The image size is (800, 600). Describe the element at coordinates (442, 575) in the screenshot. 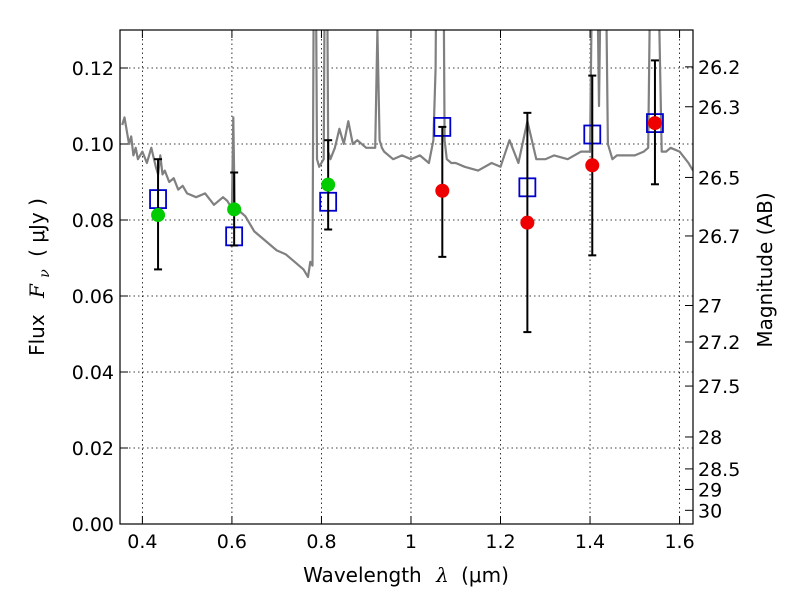

I see `x-axis-symbol: λ` at that location.